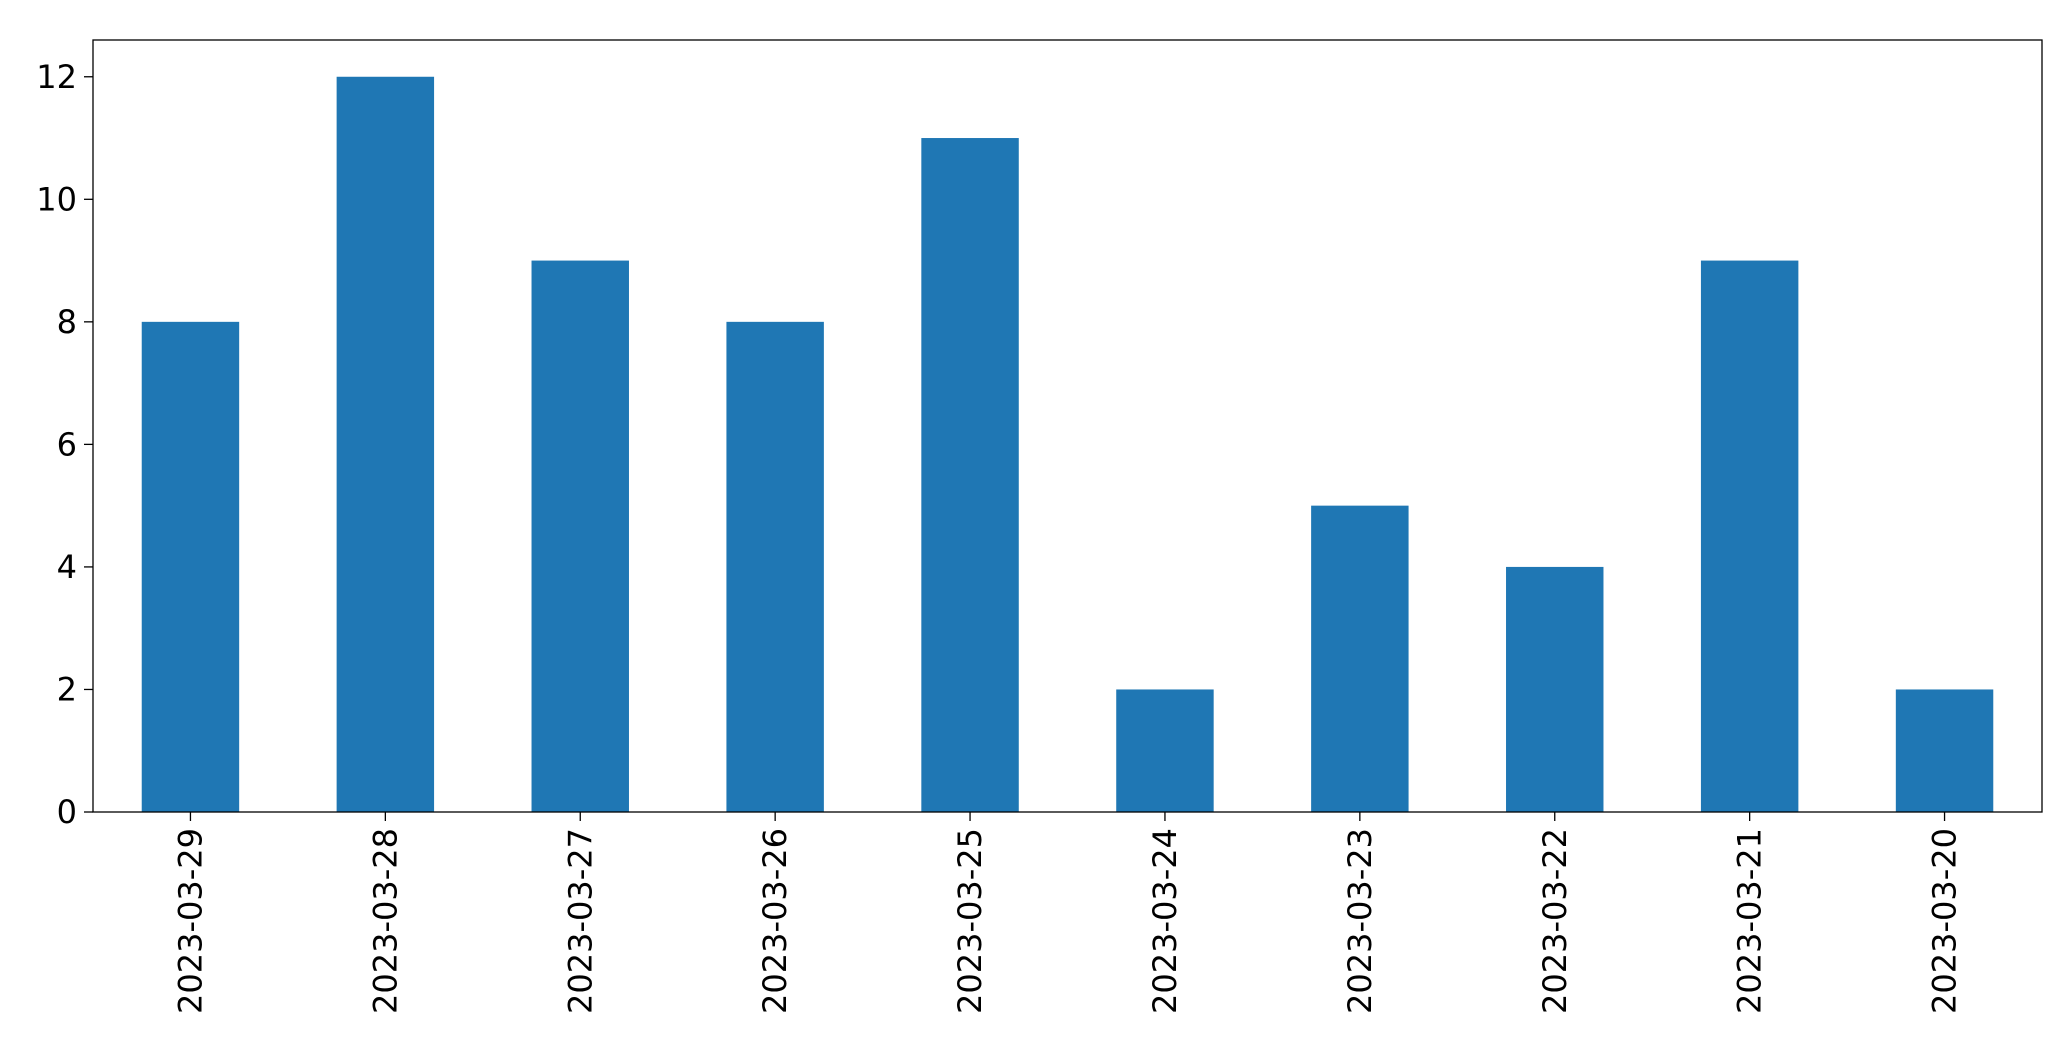  Describe the element at coordinates (580, 921) in the screenshot. I see `x-tick-label: 2023-03-27` at that location.